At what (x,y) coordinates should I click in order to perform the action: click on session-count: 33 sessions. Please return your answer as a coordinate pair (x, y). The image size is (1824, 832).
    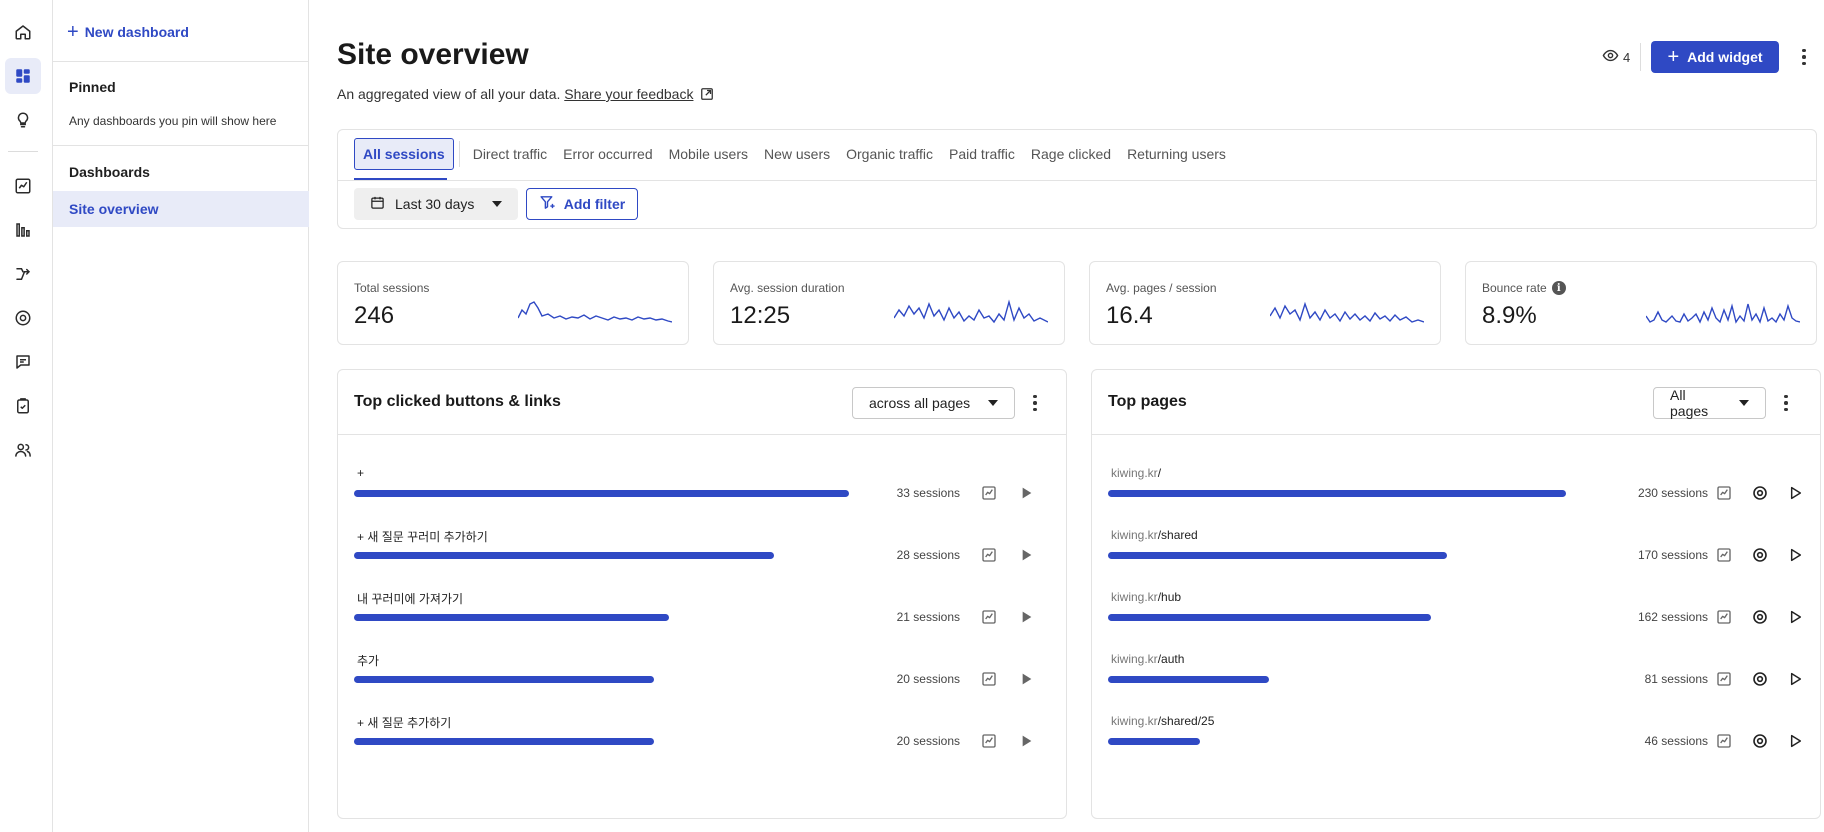
    Looking at the image, I should click on (928, 493).